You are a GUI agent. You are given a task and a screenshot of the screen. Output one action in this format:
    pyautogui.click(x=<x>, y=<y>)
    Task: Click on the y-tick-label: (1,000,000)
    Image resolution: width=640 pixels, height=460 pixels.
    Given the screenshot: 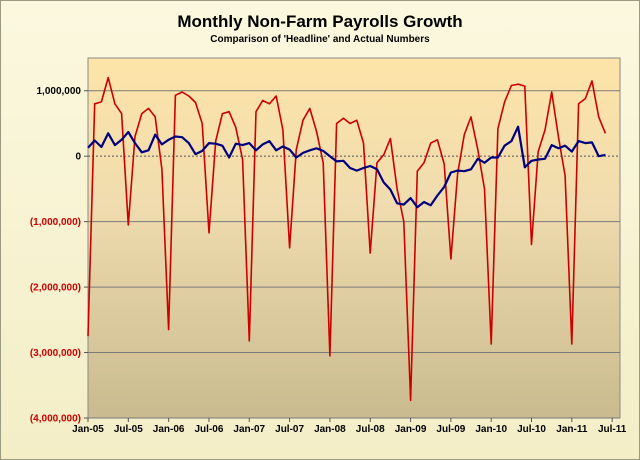 What is the action you would take?
    pyautogui.click(x=55, y=222)
    